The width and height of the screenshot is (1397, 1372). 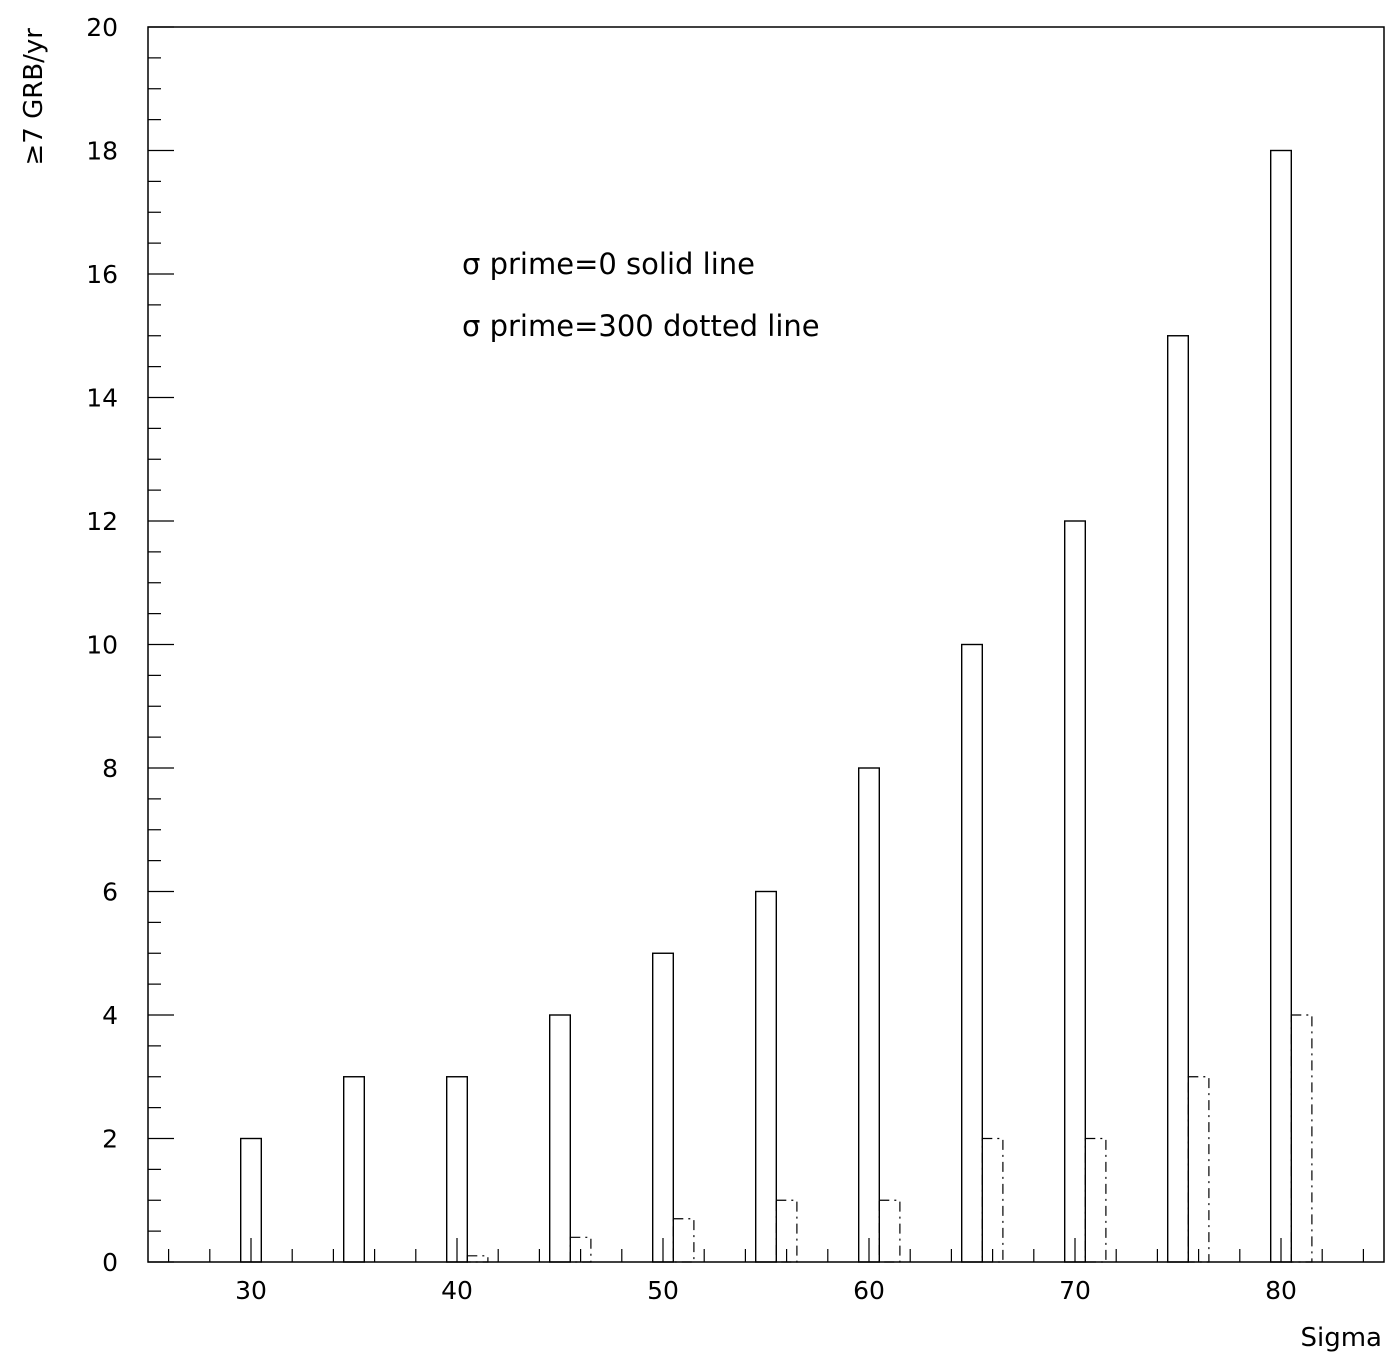 I want to click on annotation-solid-line: σ prime=0 solid line, so click(x=608, y=264).